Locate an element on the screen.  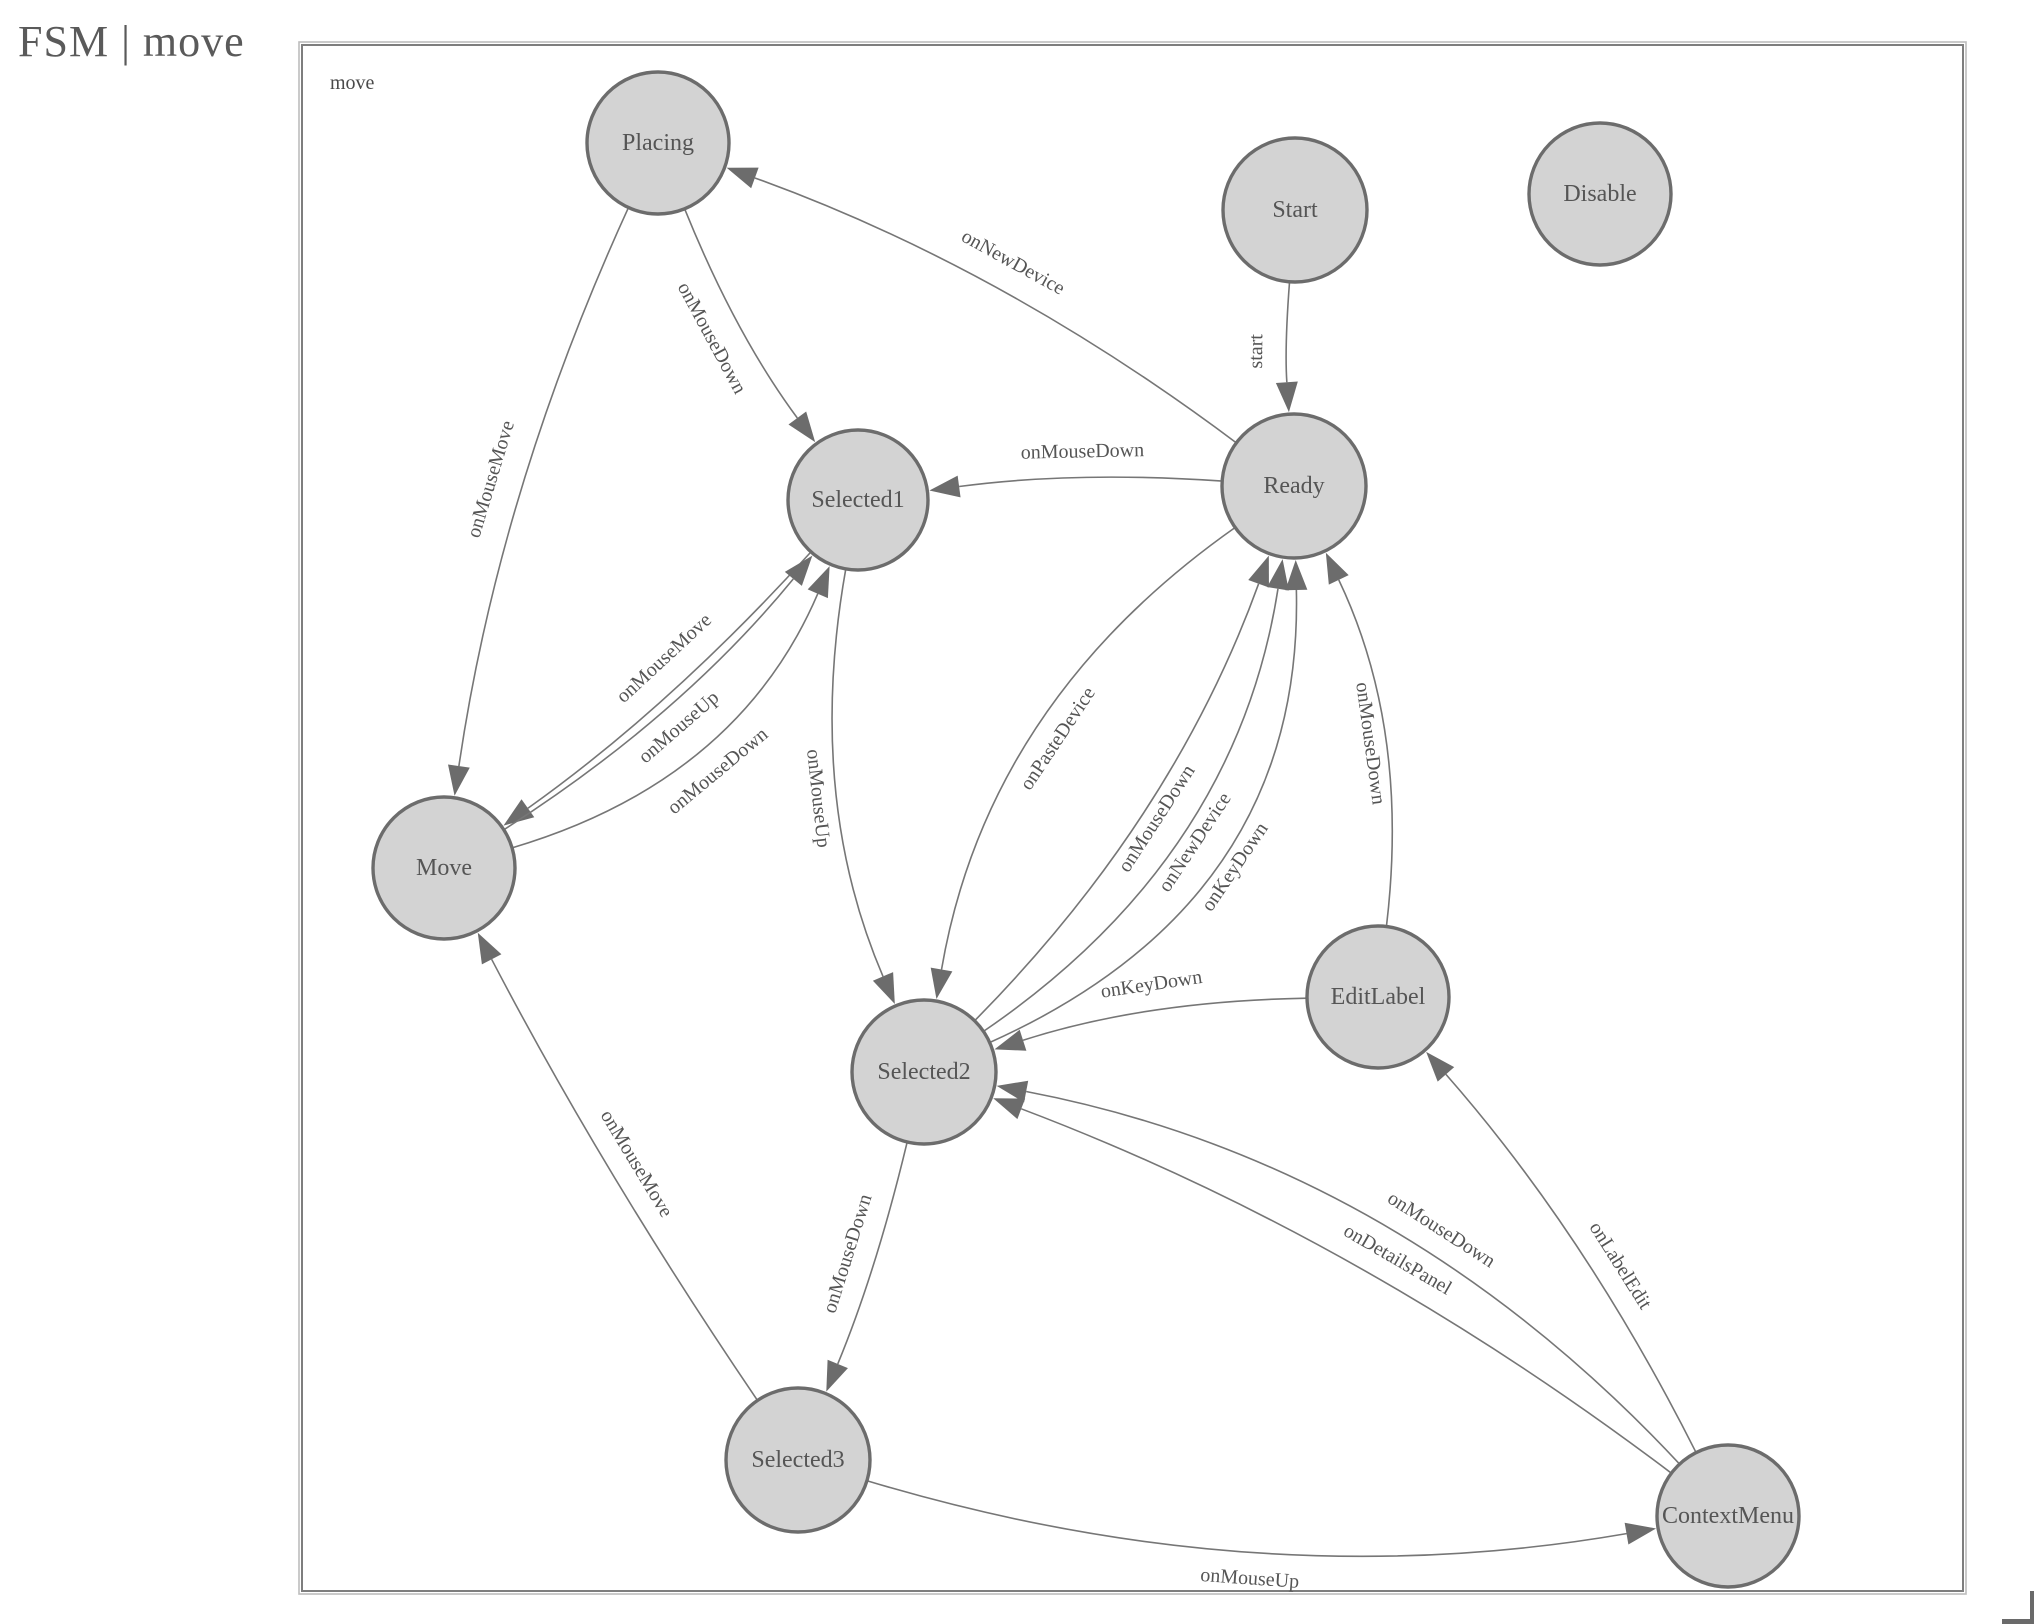
transition-label-onLabelEdit: onLabelEdit is located at coordinates (1621, 1266).